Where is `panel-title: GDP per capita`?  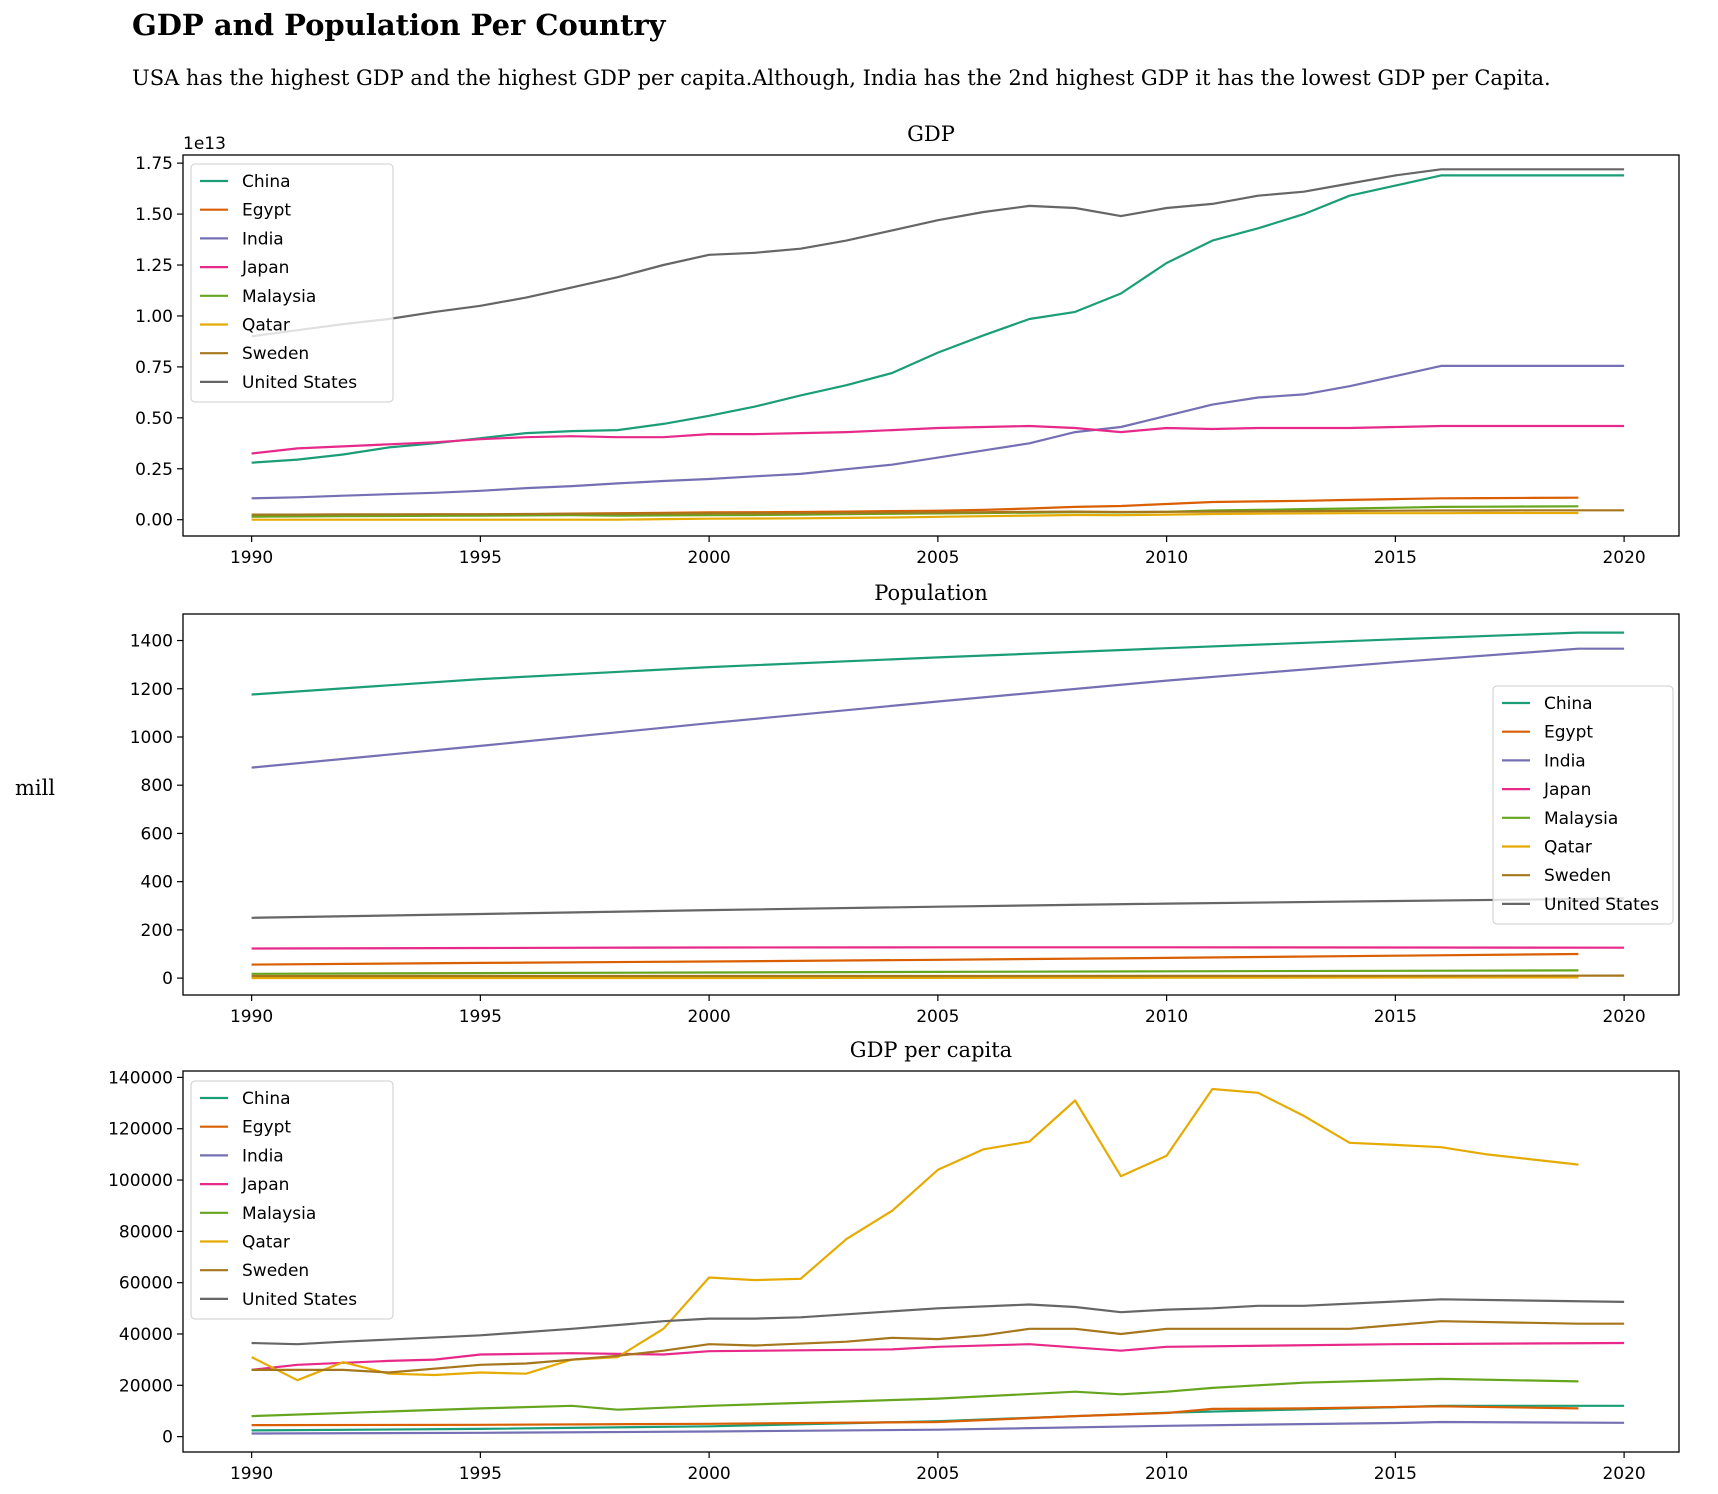 panel-title: GDP per capita is located at coordinates (931, 1050).